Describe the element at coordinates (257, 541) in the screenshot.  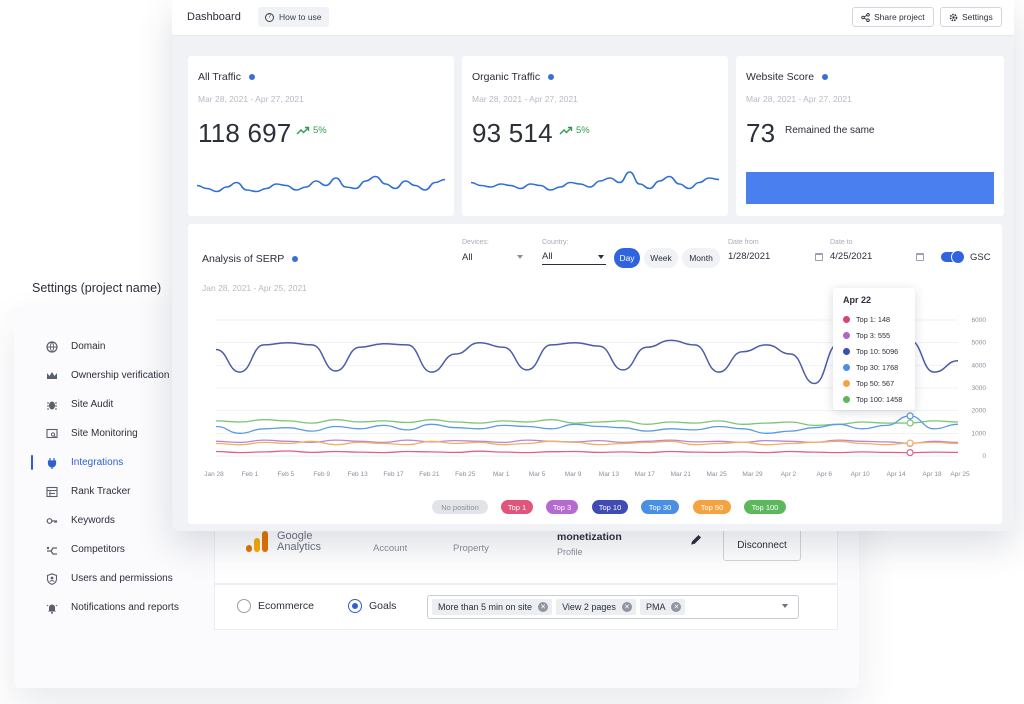
I see `analytics-bars-icon` at that location.